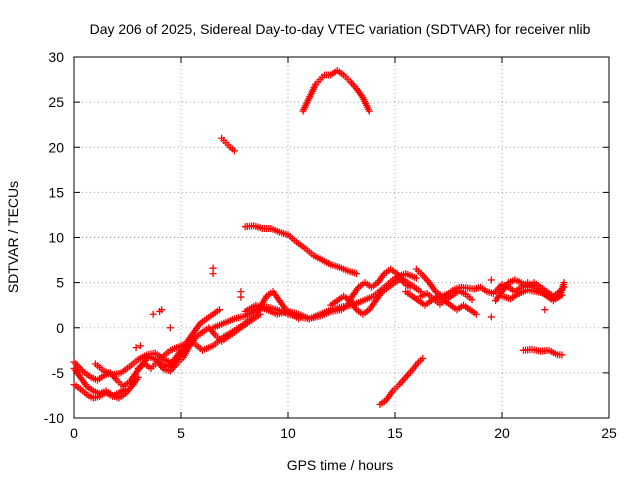 The width and height of the screenshot is (640, 480). Describe the element at coordinates (60, 328) in the screenshot. I see `y-tick-label: 0` at that location.